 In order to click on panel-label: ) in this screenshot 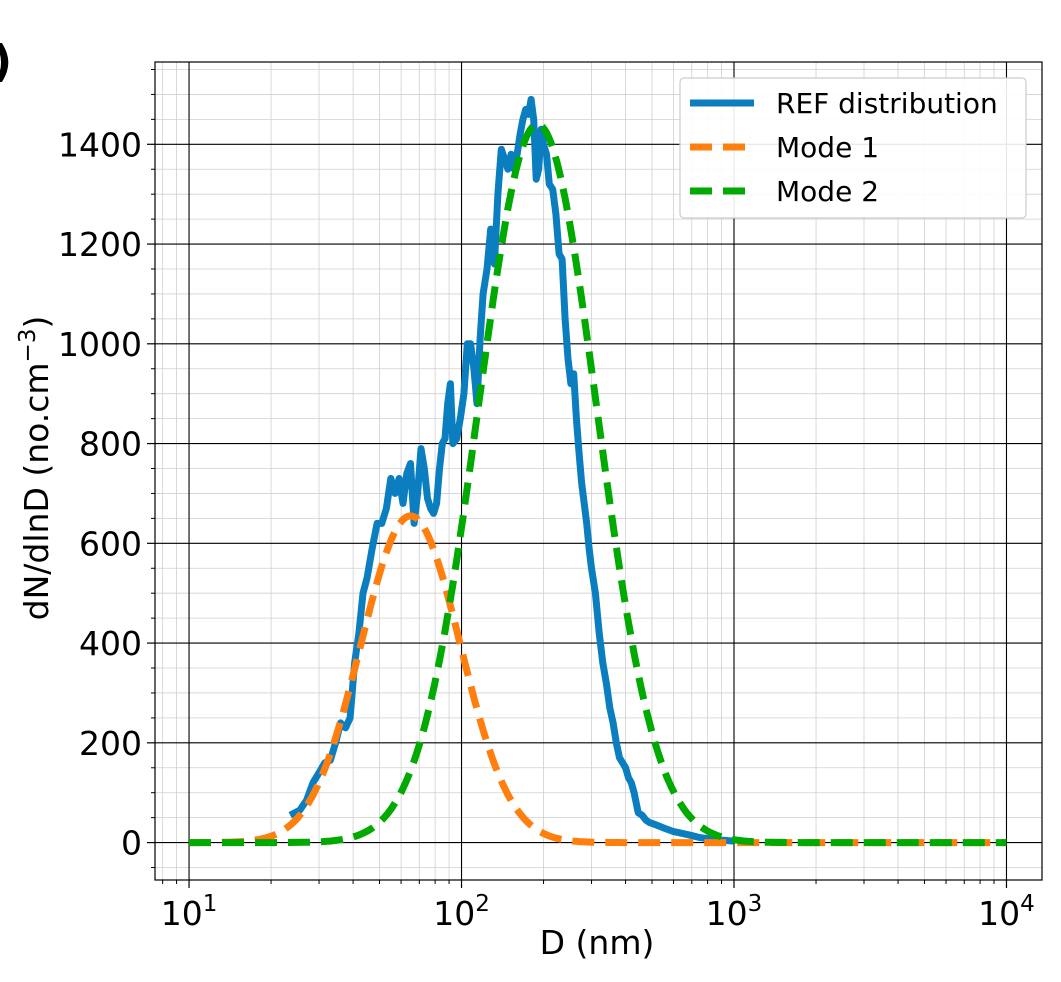, I will do `click(6, 61)`.